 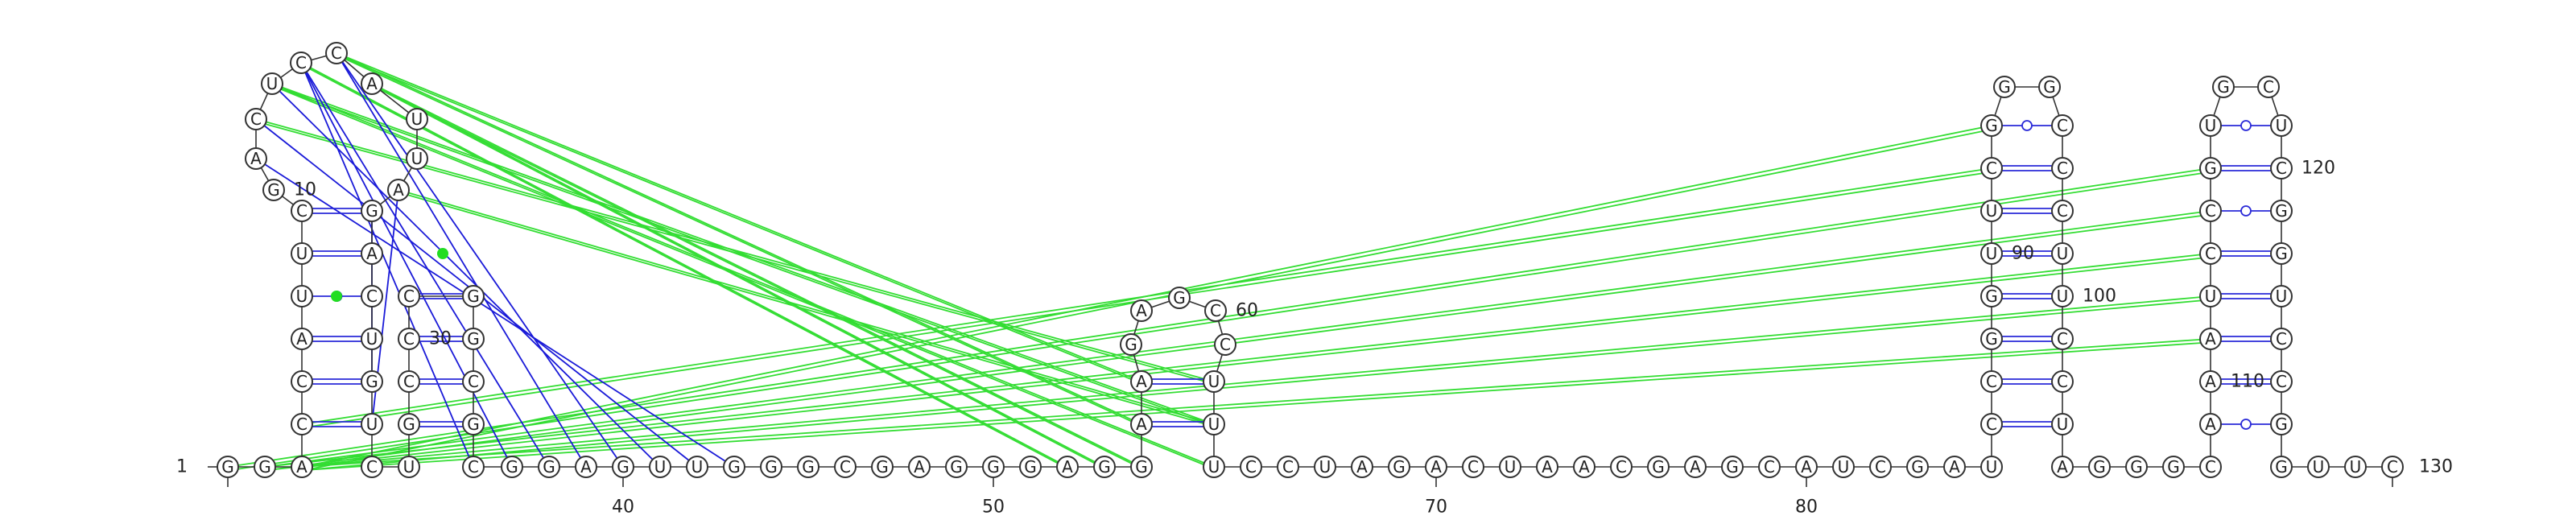 I want to click on position-label-120: 120, so click(x=2318, y=169).